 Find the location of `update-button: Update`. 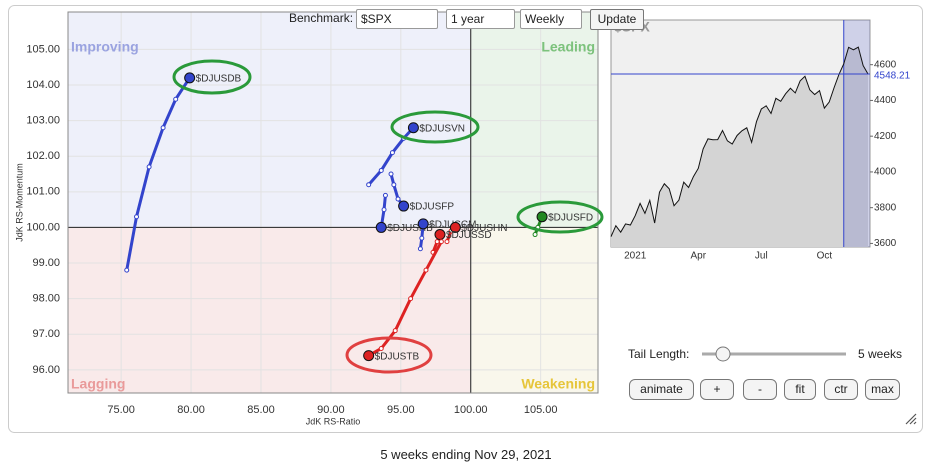

update-button: Update is located at coordinates (617, 19).